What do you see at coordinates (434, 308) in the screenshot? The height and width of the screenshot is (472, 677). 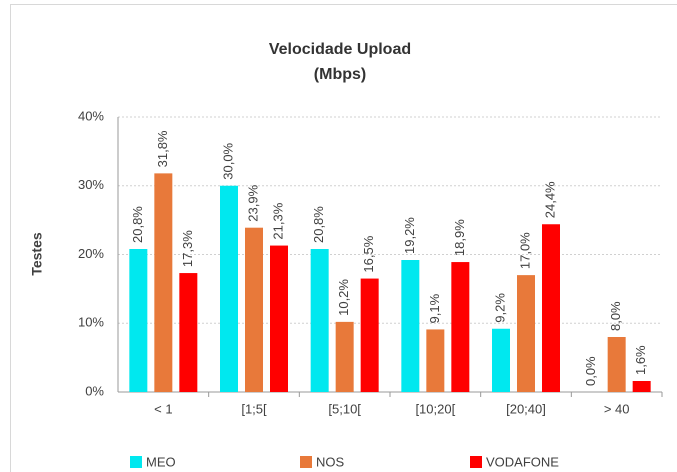 I see `data-label: 9,1%` at bounding box center [434, 308].